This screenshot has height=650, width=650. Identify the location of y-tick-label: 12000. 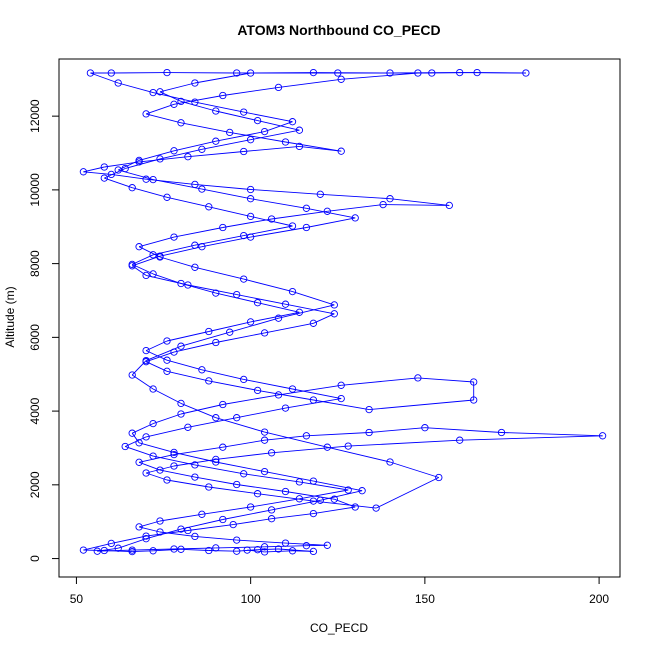
(35, 116).